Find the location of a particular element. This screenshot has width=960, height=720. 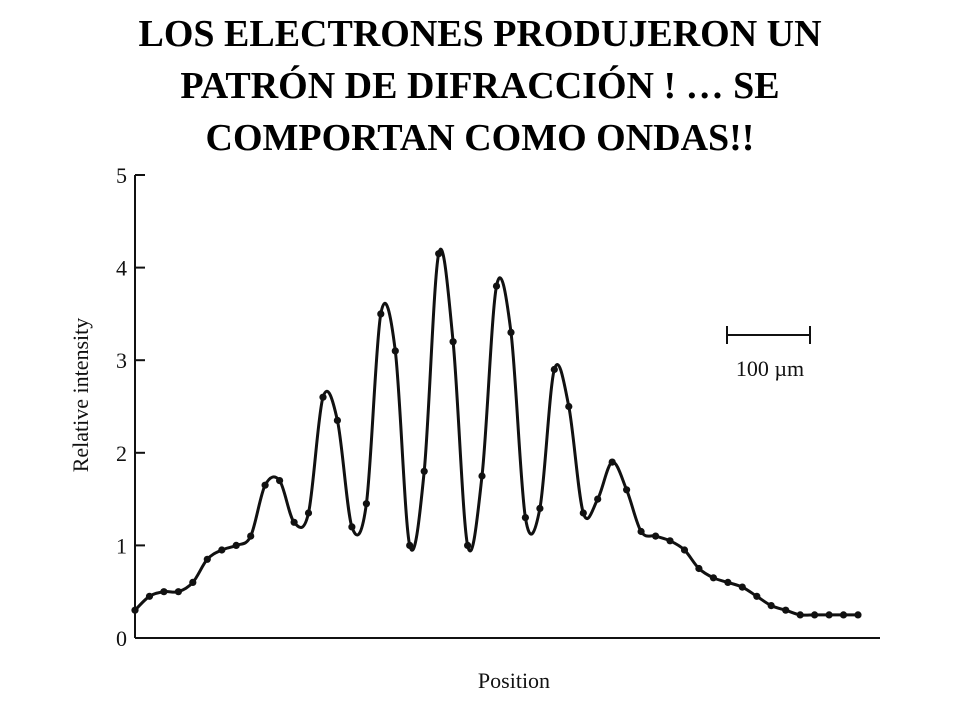

title-line-2: PATRÓN DE DIFRACCIÓN ! … SE is located at coordinates (480, 86).